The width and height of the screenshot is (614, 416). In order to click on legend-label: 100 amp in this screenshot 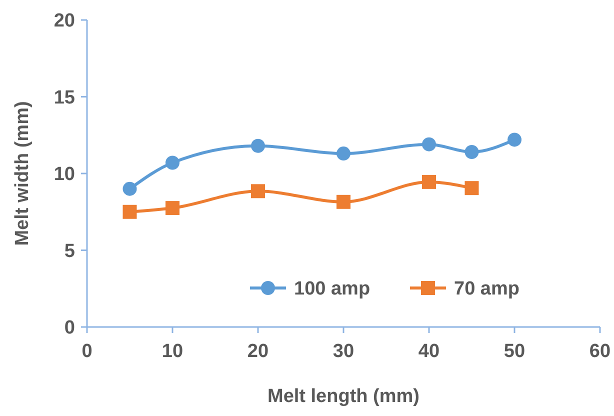, I will do `click(332, 289)`.